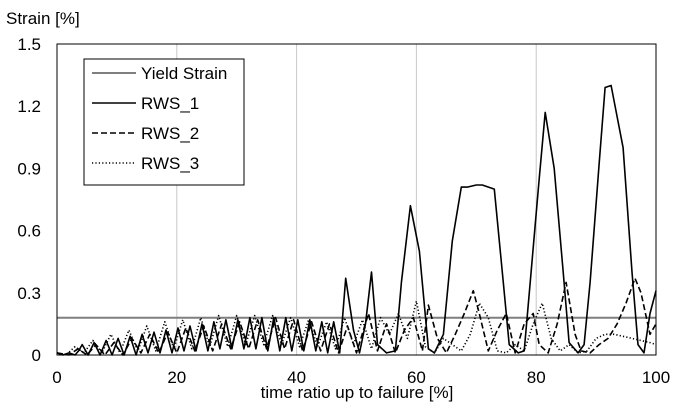 This screenshot has height=409, width=690. What do you see at coordinates (357, 392) in the screenshot?
I see `x-axis-title: time ratio up to failure [%]` at bounding box center [357, 392].